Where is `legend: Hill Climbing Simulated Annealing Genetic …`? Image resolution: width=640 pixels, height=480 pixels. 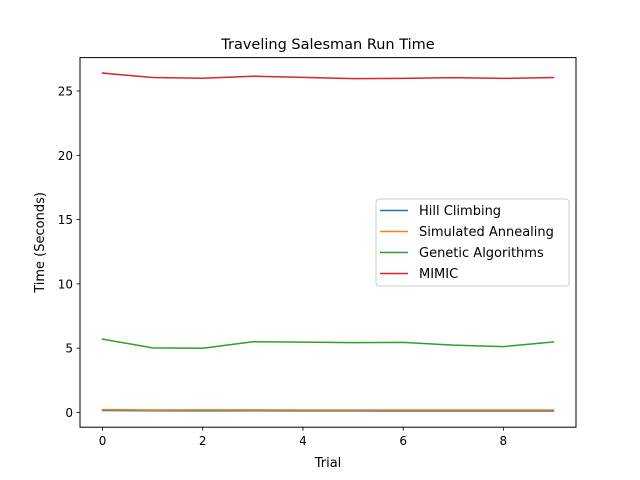 legend: Hill Climbing Simulated Annealing Genetic … is located at coordinates (472, 242).